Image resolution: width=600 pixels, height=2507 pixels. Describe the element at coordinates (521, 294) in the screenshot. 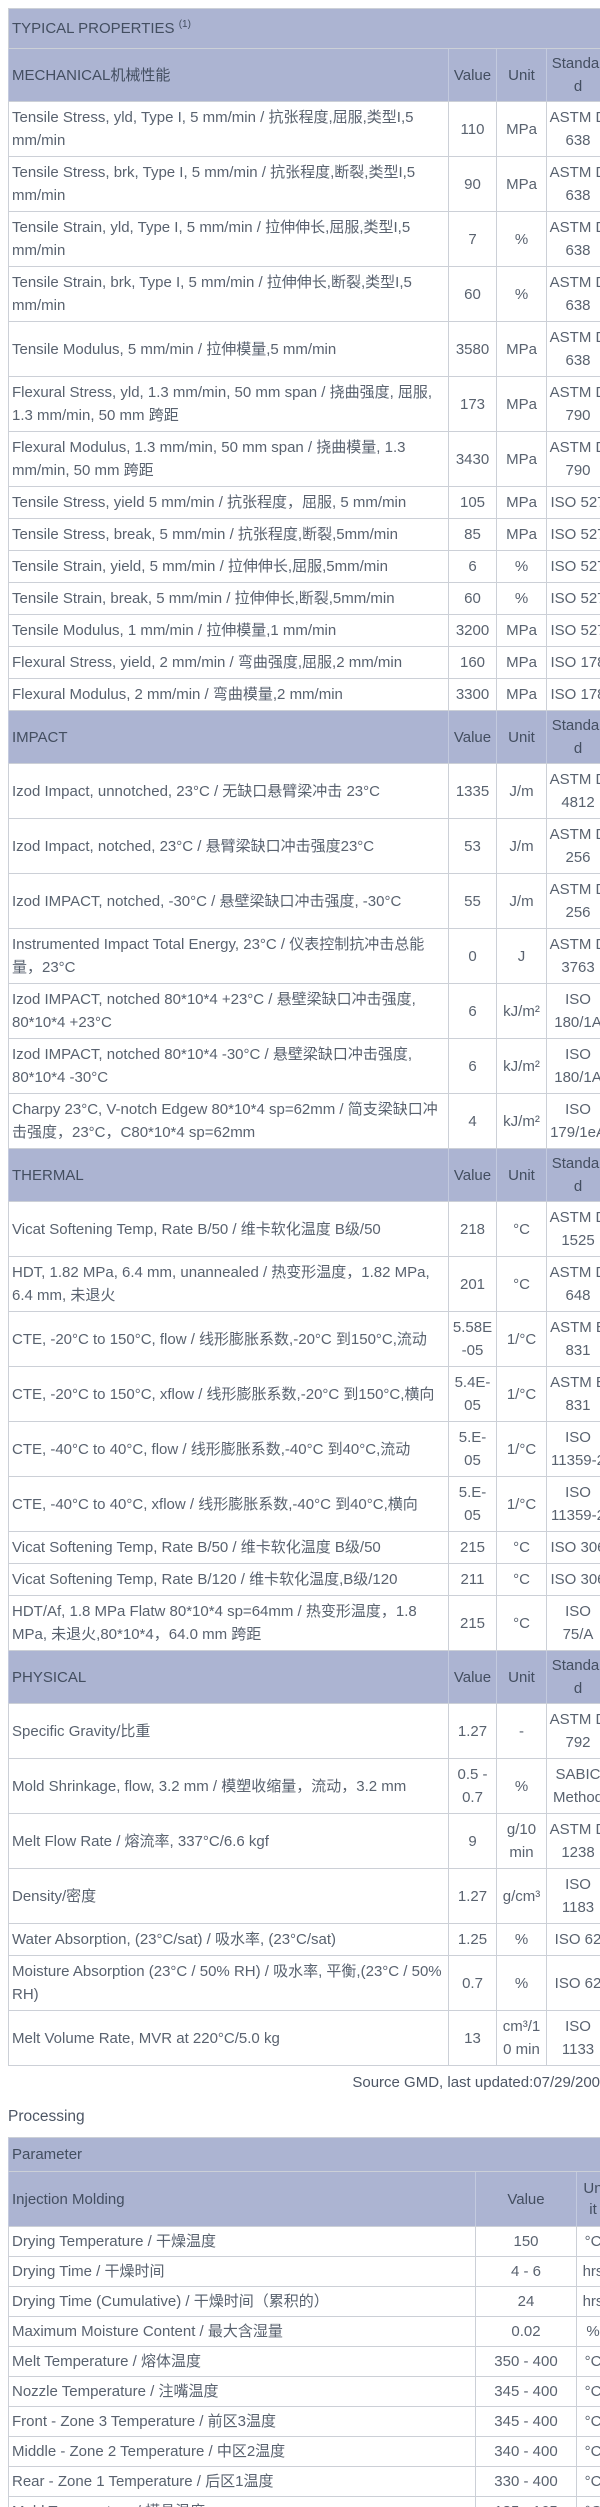

I see `property-unit-cell: %` at that location.